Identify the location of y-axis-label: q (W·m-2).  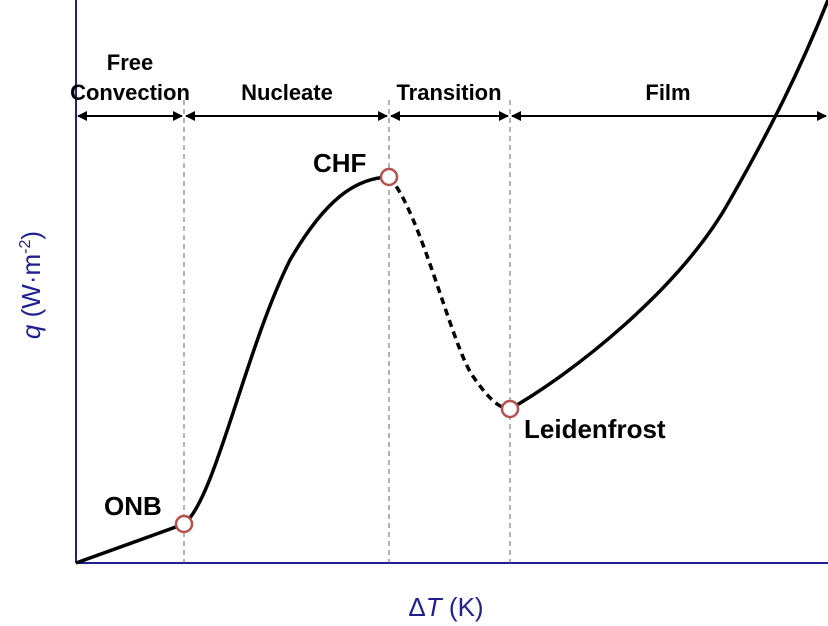
(31, 285).